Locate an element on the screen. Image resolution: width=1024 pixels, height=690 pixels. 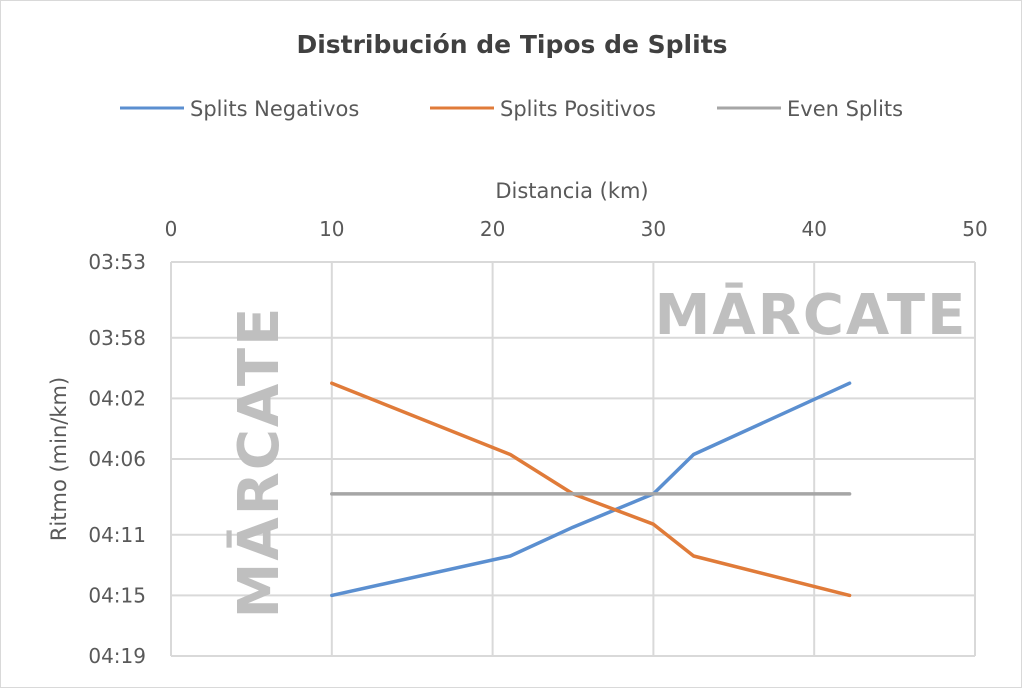
legend-label-even: Even Splits is located at coordinates (845, 109).